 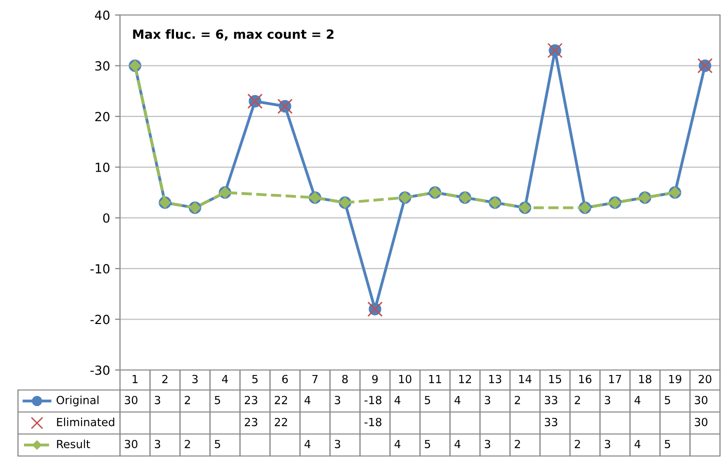 I want to click on y-tick-label: 40, so click(x=102, y=15).